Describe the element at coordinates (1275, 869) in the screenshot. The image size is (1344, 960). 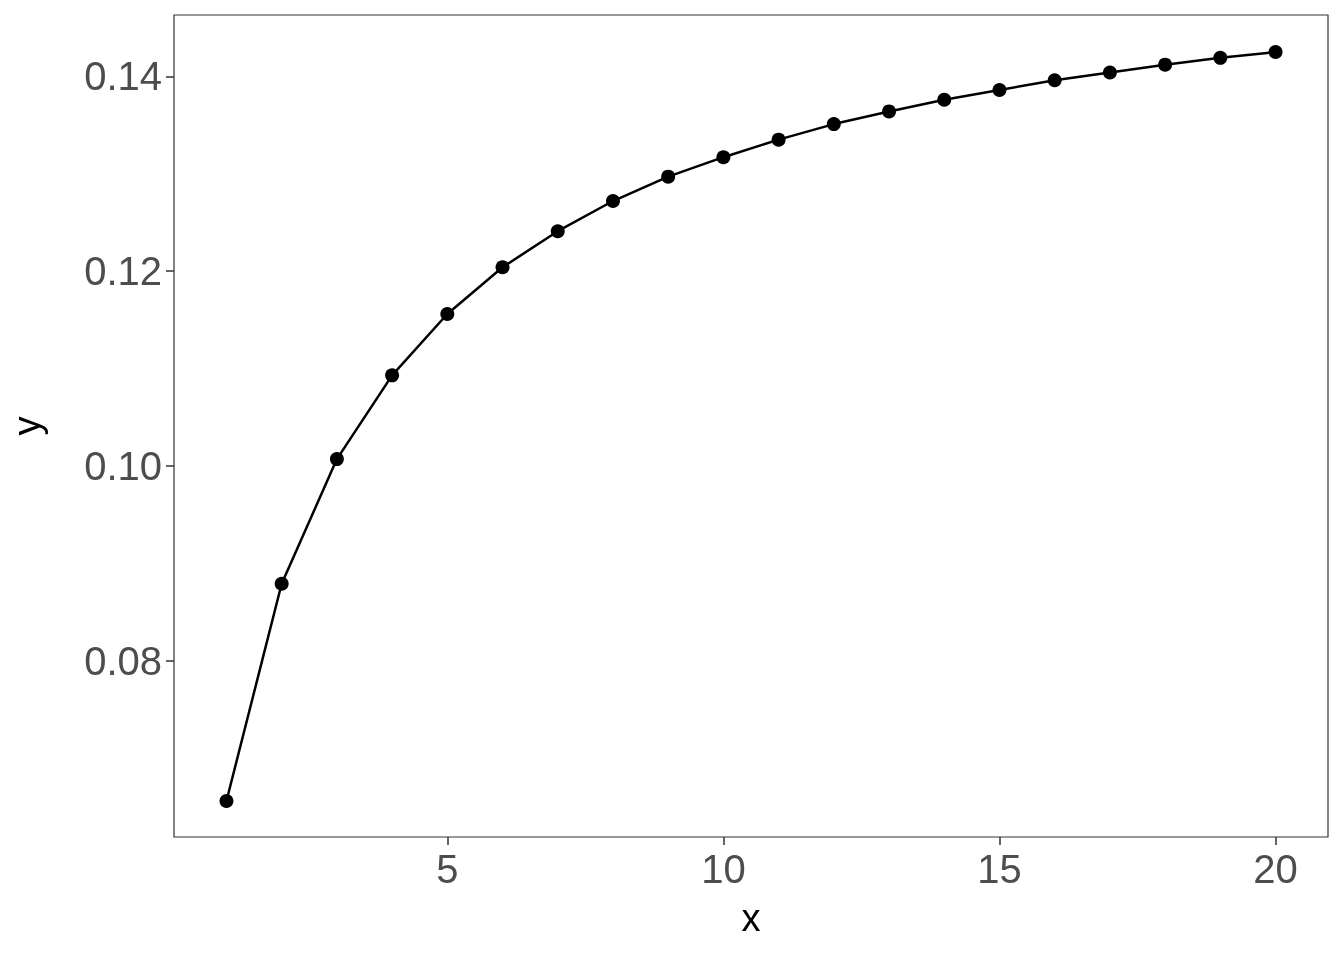
I see `x-tick-label: 20` at that location.